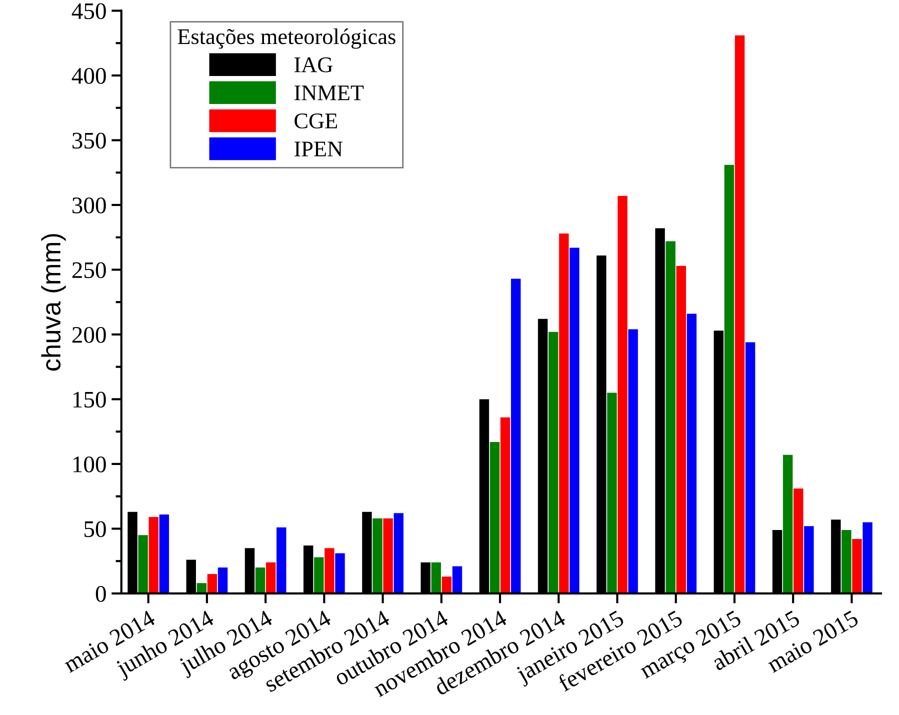 This screenshot has width=899, height=715. I want to click on y-tick-label: 100, so click(89, 464).